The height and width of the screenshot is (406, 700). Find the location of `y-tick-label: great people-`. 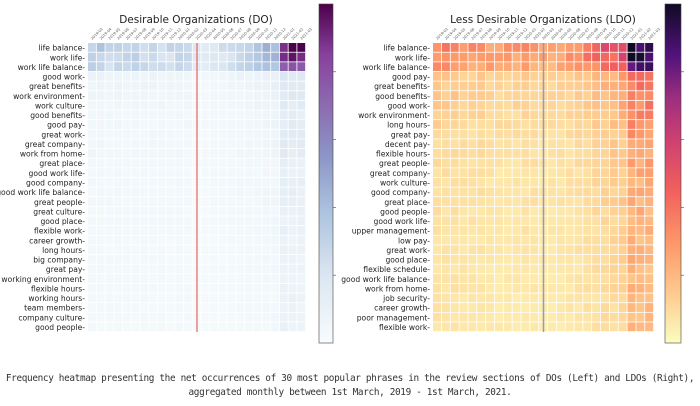

y-tick-label: great people- is located at coordinates (404, 163).